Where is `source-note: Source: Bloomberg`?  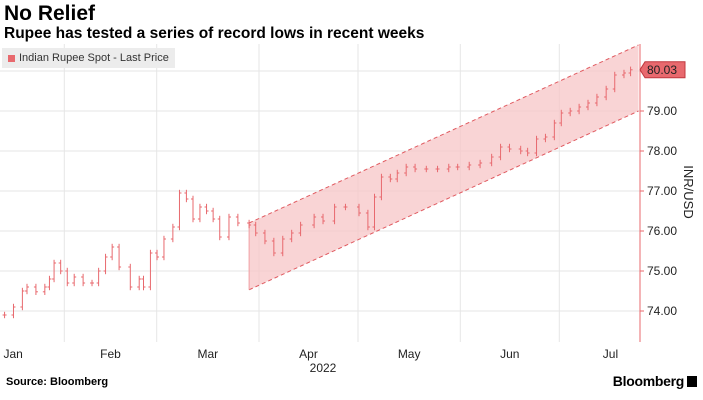 source-note: Source: Bloomberg is located at coordinates (57, 382).